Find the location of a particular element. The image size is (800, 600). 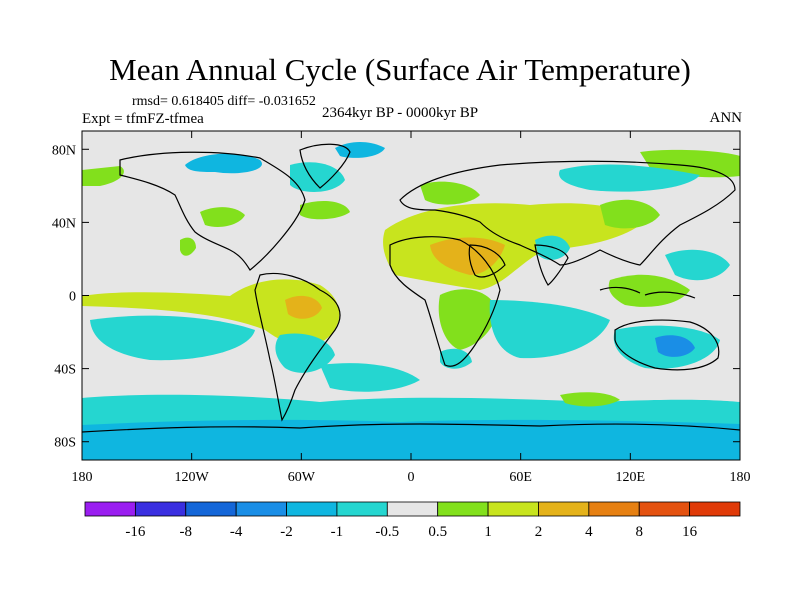

coast-australia is located at coordinates (667, 345).